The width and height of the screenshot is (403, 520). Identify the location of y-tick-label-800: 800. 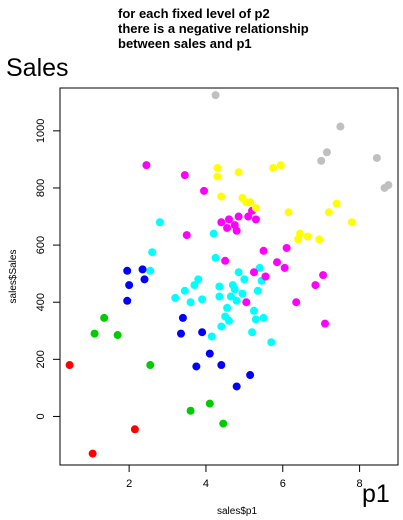
(41, 188).